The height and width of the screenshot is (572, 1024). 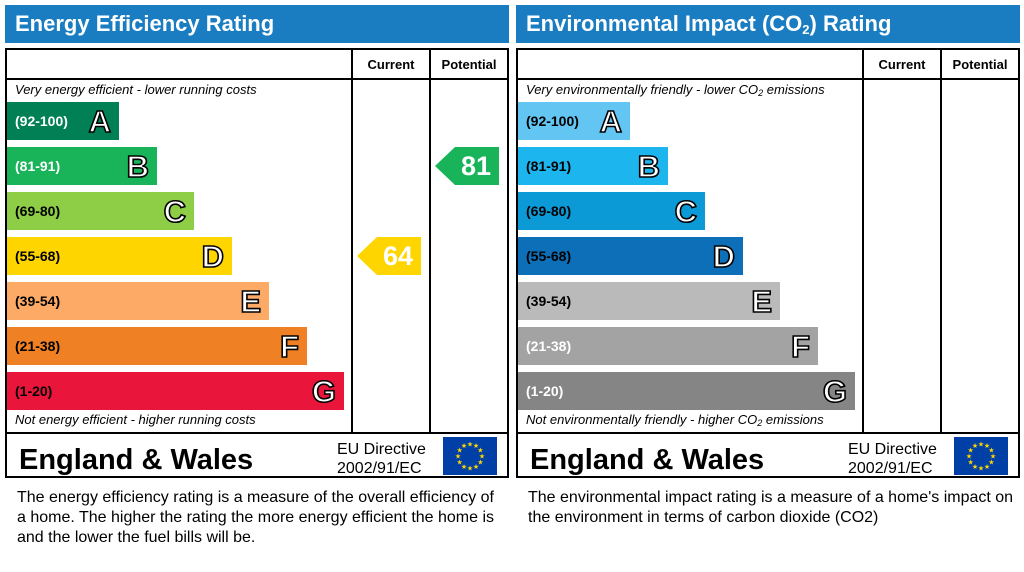 What do you see at coordinates (251, 301) in the screenshot?
I see `band-letter: E` at bounding box center [251, 301].